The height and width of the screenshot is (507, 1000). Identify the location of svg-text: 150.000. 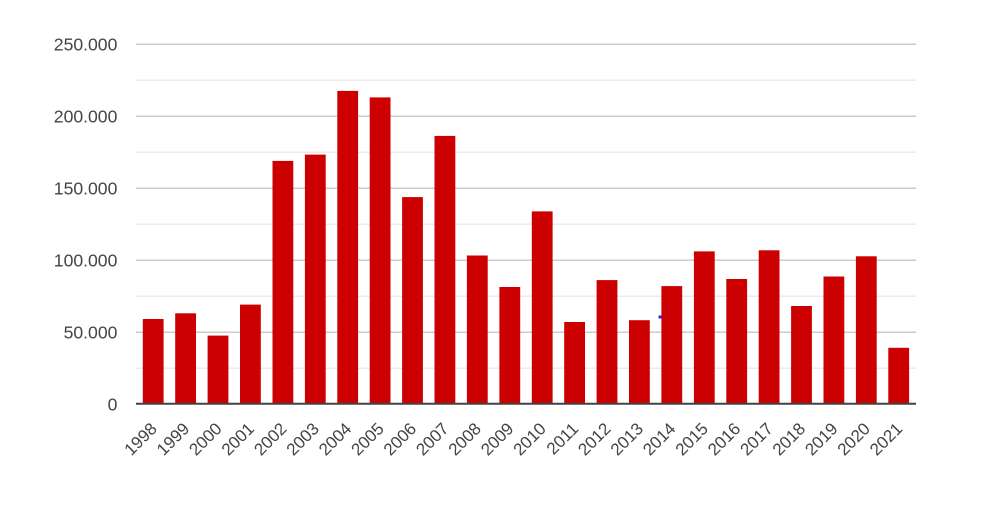
(86, 189).